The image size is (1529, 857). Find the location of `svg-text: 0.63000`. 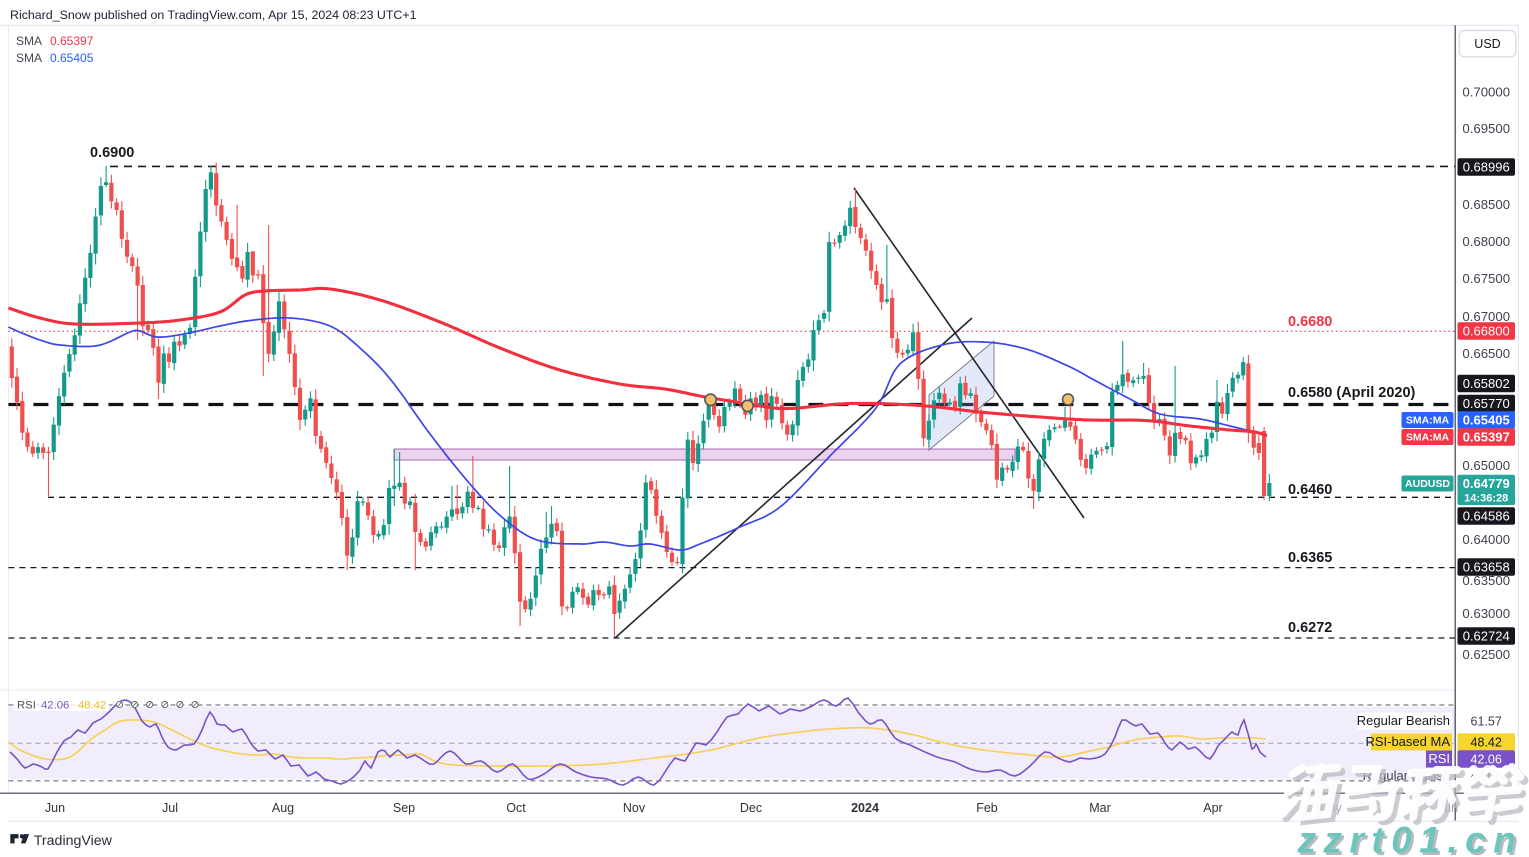

svg-text: 0.63000 is located at coordinates (1486, 613).